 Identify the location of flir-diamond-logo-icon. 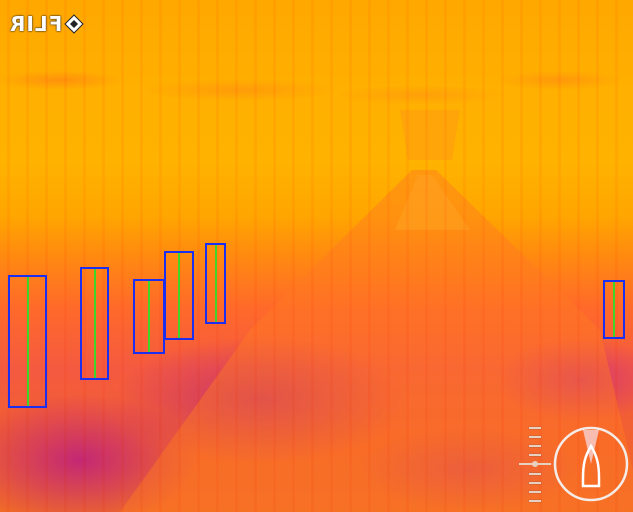
(74, 24).